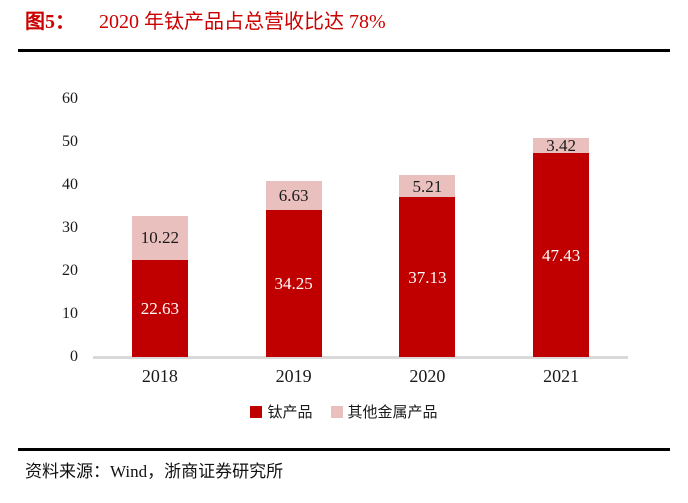  I want to click on y-tick-label-50: 50, so click(70, 141).